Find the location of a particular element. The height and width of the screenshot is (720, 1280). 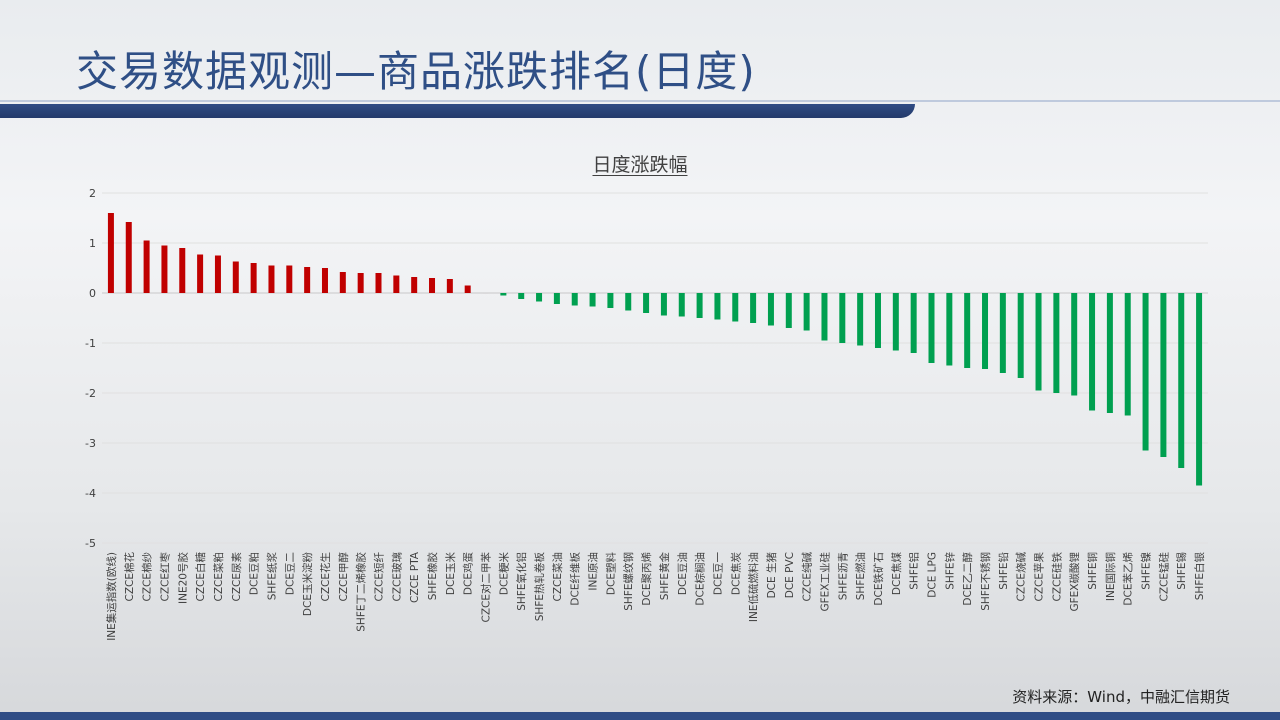

category-label: SHFE燃油 is located at coordinates (860, 576).